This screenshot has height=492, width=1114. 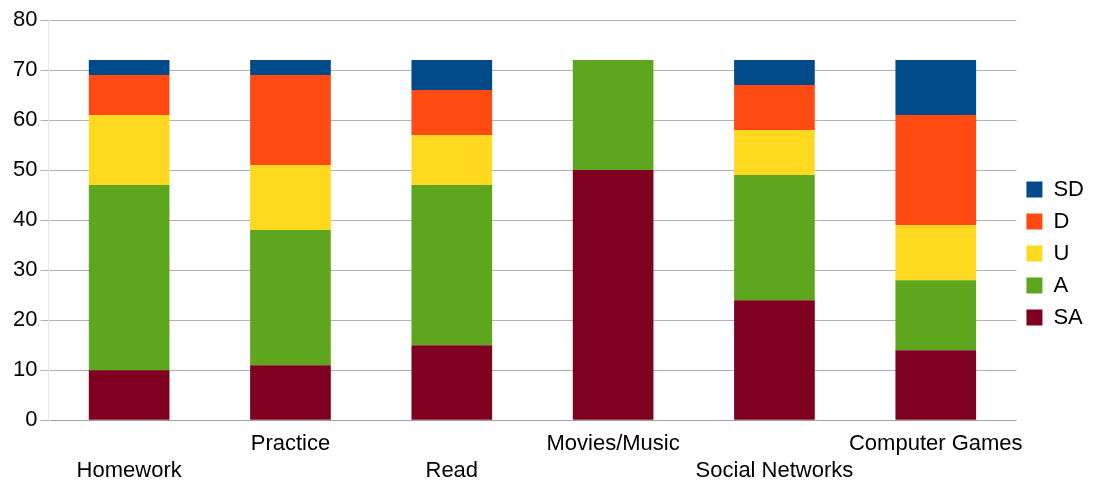 I want to click on y-tick-label: 40, so click(x=25, y=219).